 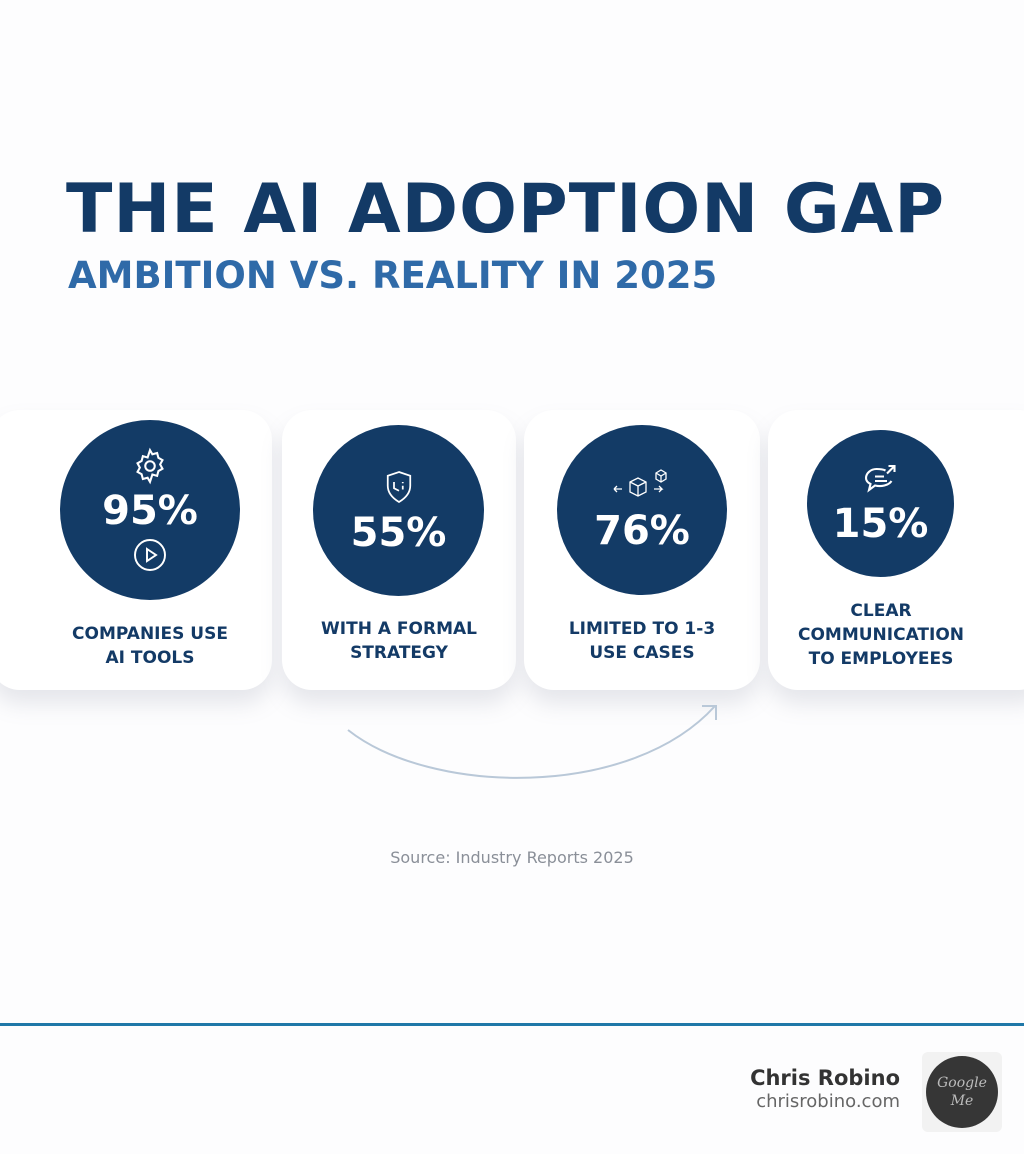 What do you see at coordinates (880, 478) in the screenshot?
I see `chat-icon` at bounding box center [880, 478].